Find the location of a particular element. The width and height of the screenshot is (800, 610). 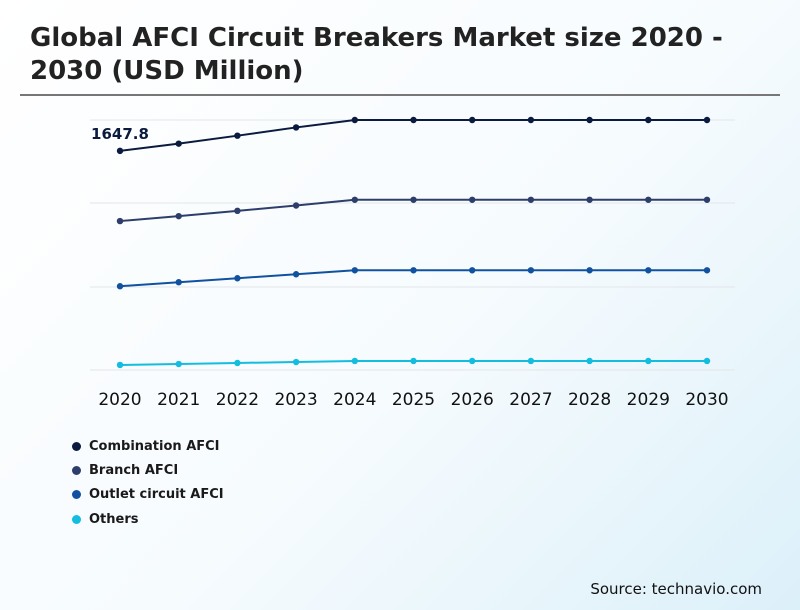

x-tick-label: 2026 is located at coordinates (472, 400).